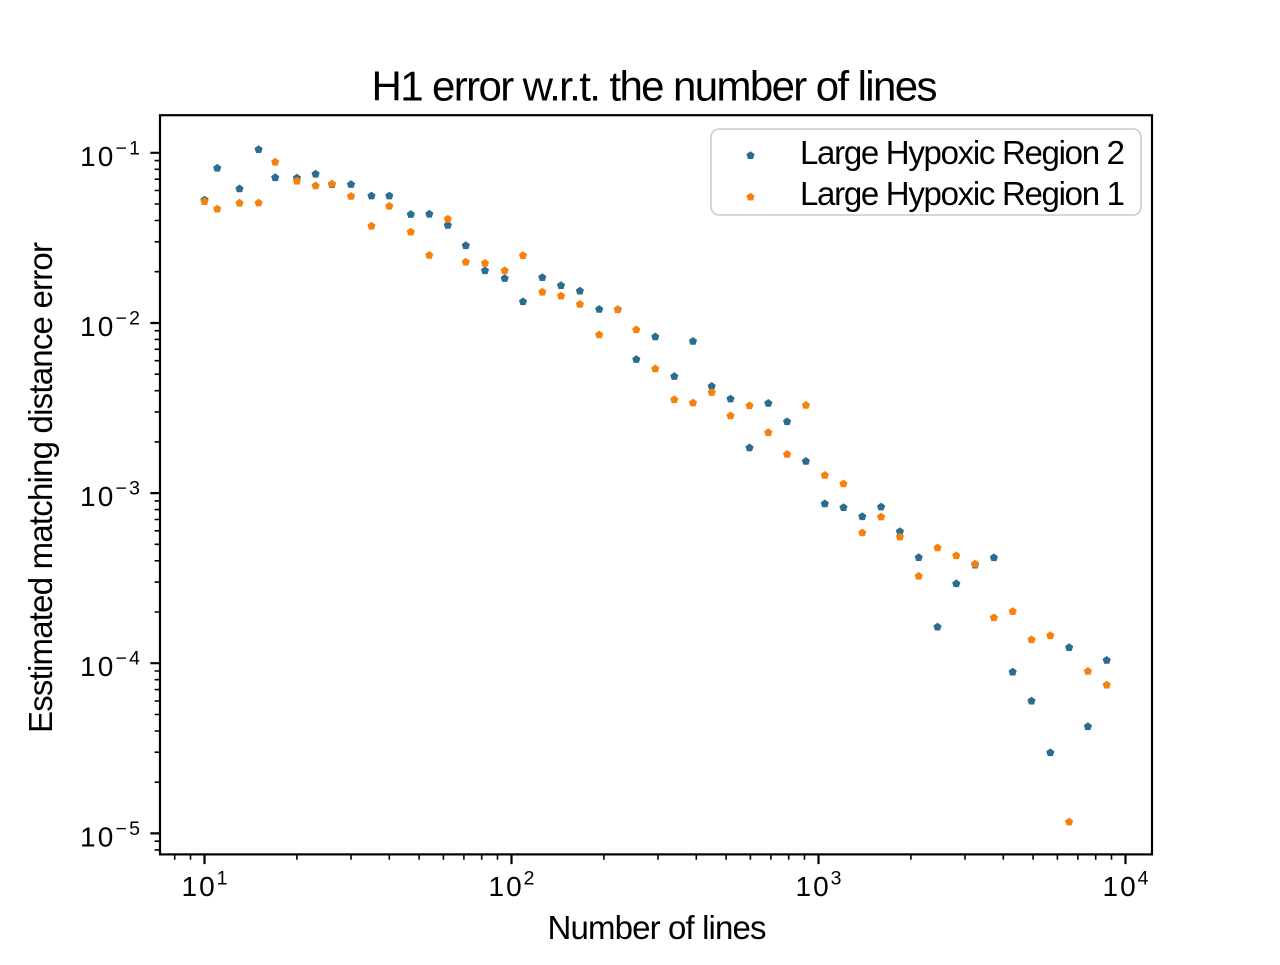 This screenshot has width=1280, height=965. What do you see at coordinates (1126, 885) in the screenshot?
I see `svg-text:104: 10 4` at bounding box center [1126, 885].